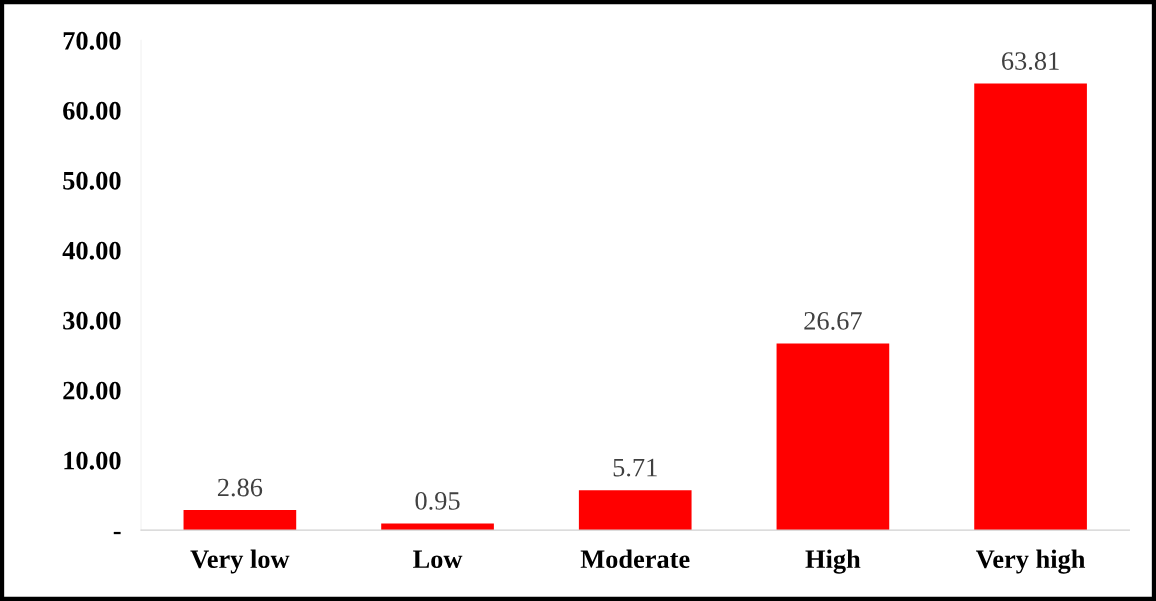  I want to click on x-tick-label: Very low, so click(240, 561).